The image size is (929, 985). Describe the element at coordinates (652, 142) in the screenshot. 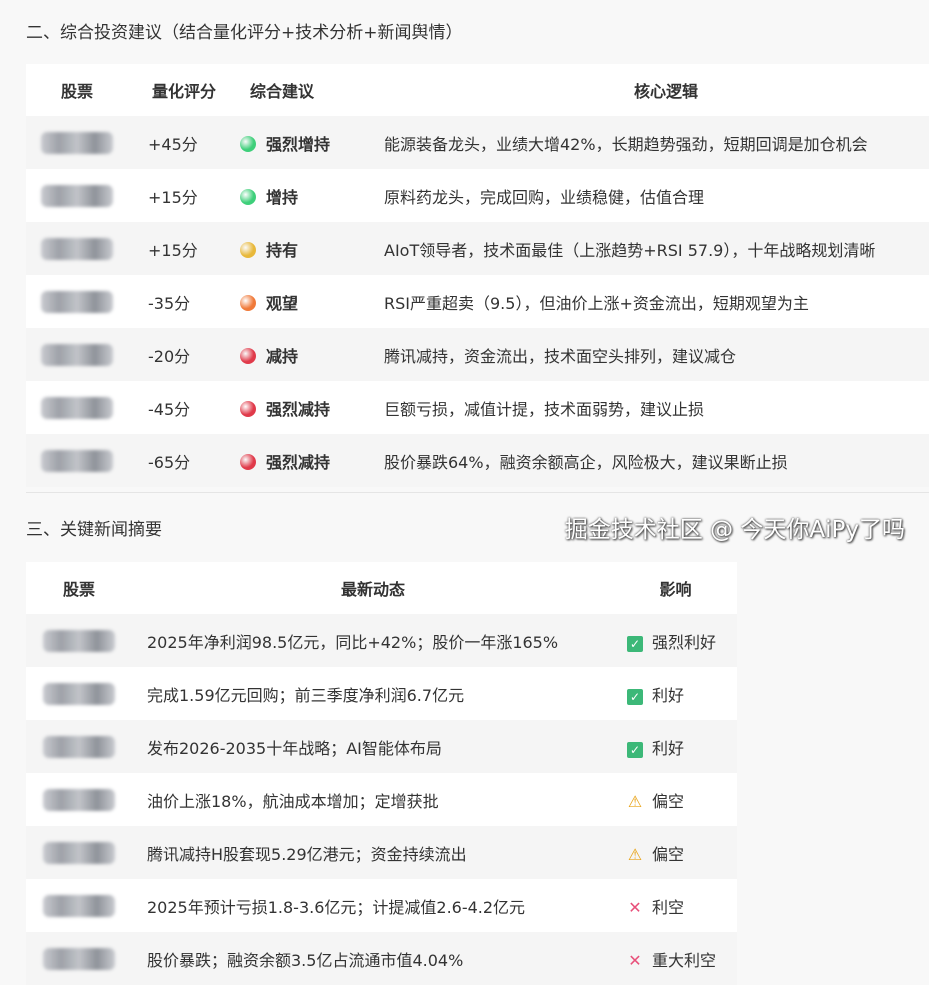

I see `logic: 能源装备龙头，业绩大增42%，长期趋势强劲，短期回调是加仓机会` at that location.